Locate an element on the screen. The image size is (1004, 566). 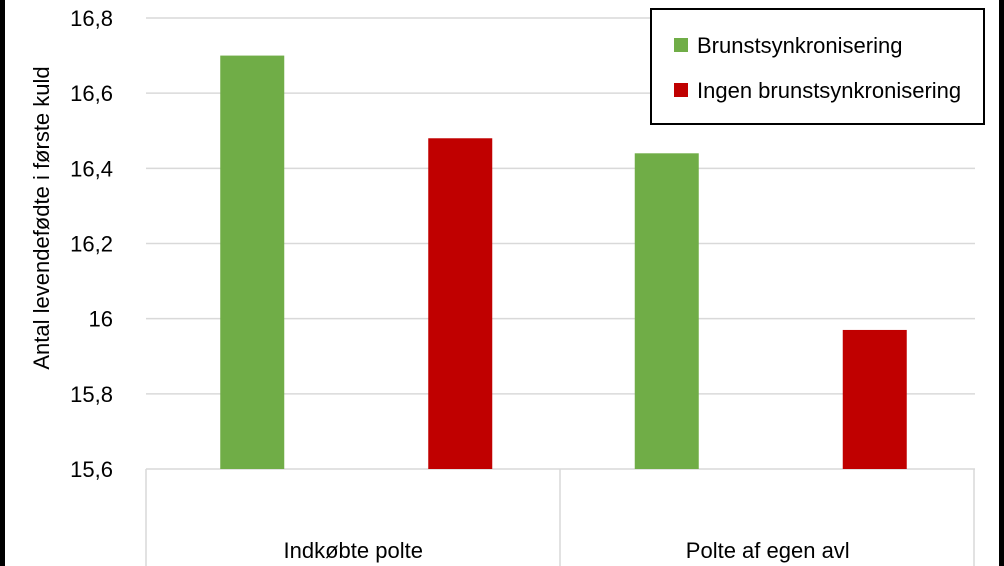
x-tick-label: Indkøbte polte is located at coordinates (353, 550).